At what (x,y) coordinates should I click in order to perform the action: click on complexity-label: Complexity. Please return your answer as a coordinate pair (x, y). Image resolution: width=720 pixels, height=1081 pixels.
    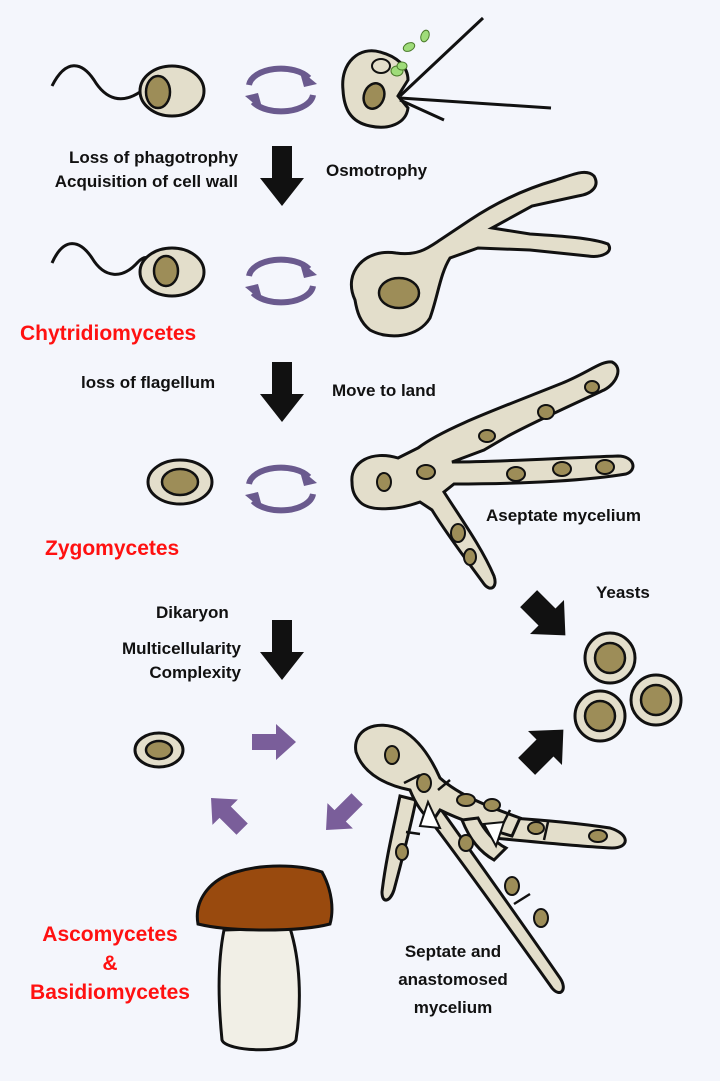
    Looking at the image, I should click on (195, 672).